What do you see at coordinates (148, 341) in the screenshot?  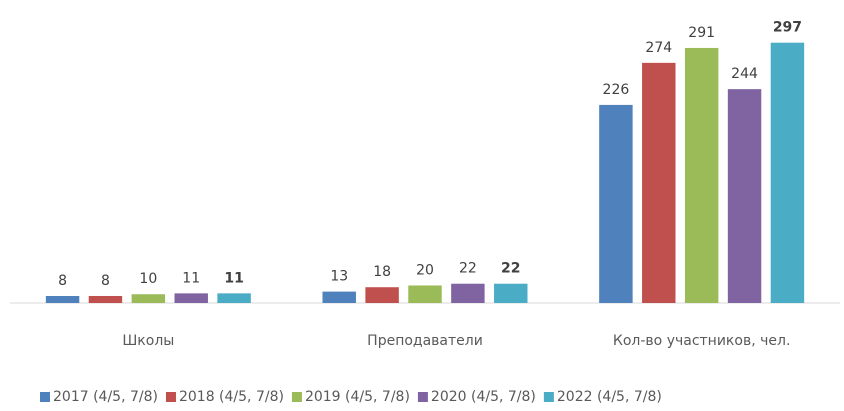 I see `x-tick-label: Школы` at bounding box center [148, 341].